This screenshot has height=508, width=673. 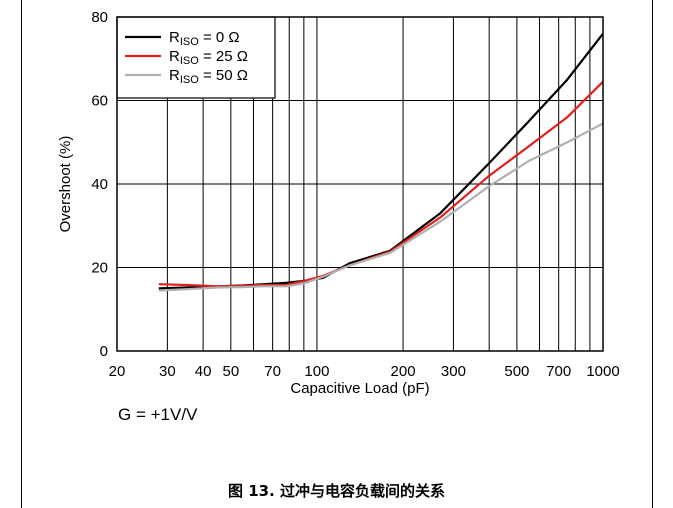 What do you see at coordinates (230, 371) in the screenshot?
I see `x-tick-label: 50` at bounding box center [230, 371].